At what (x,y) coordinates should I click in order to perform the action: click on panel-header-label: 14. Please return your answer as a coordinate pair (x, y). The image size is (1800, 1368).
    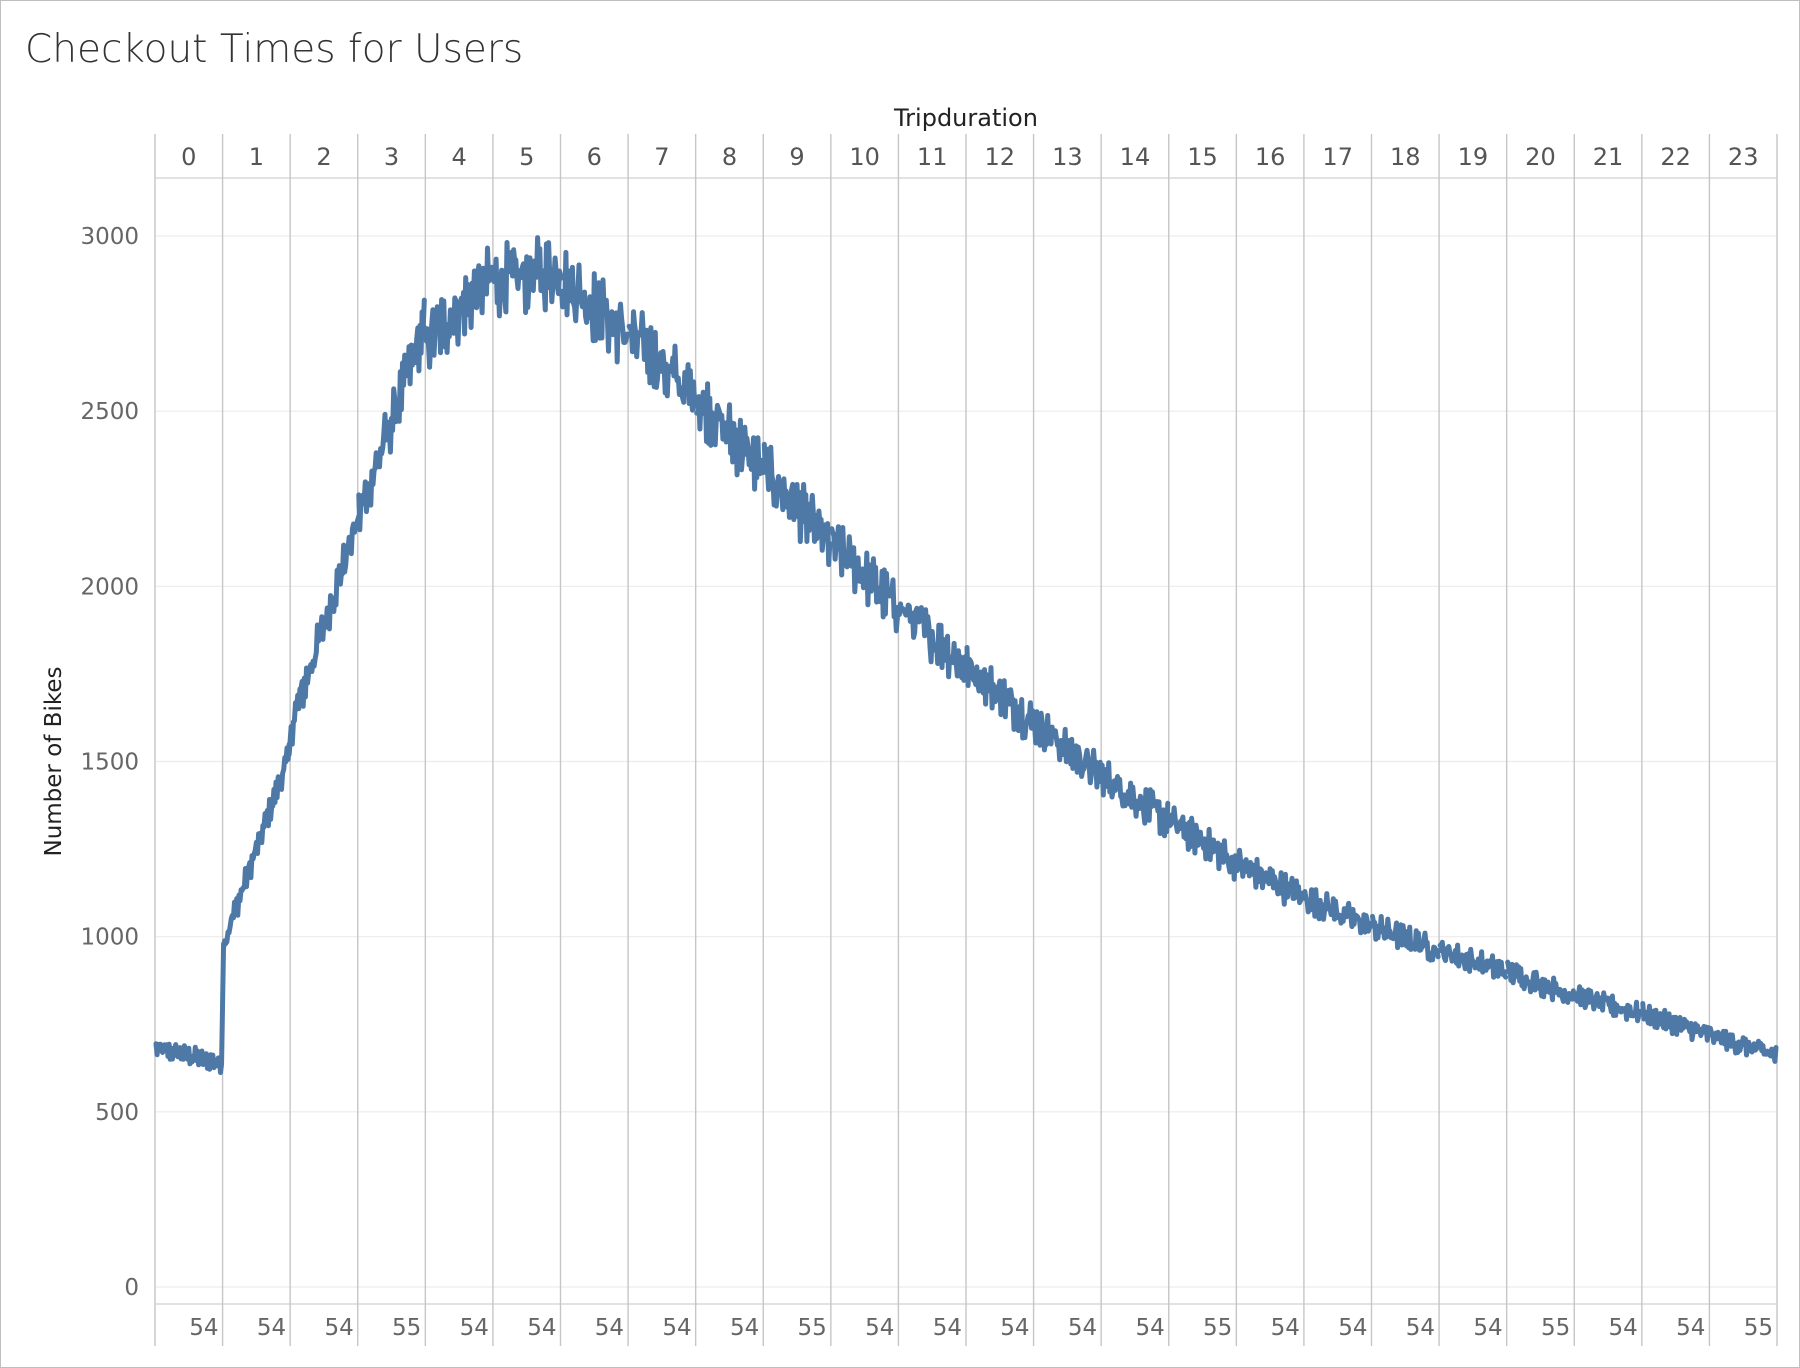
    Looking at the image, I should click on (1135, 157).